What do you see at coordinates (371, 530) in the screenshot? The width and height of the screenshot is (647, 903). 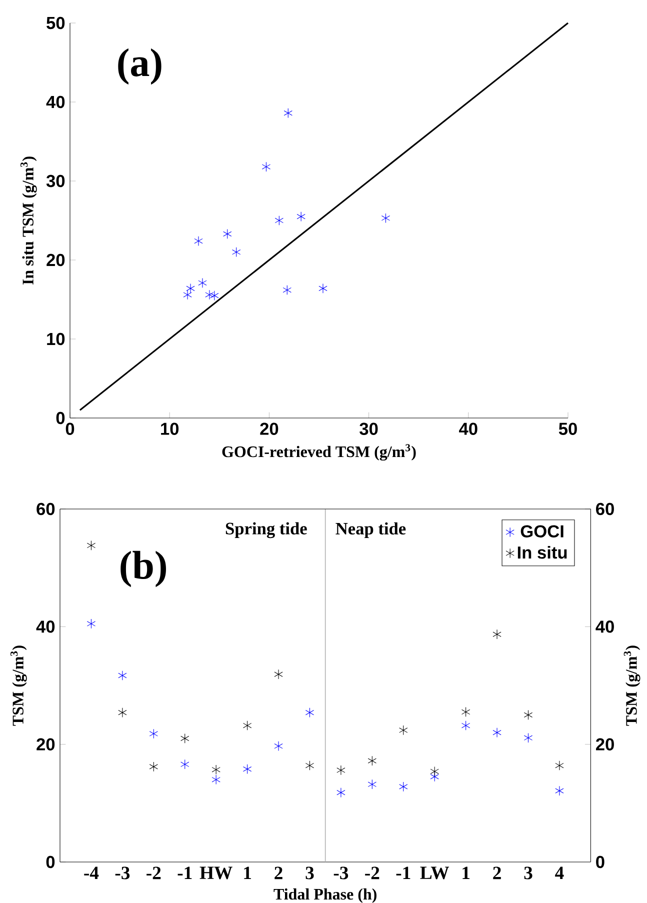 I see `annotation: Neap tide` at bounding box center [371, 530].